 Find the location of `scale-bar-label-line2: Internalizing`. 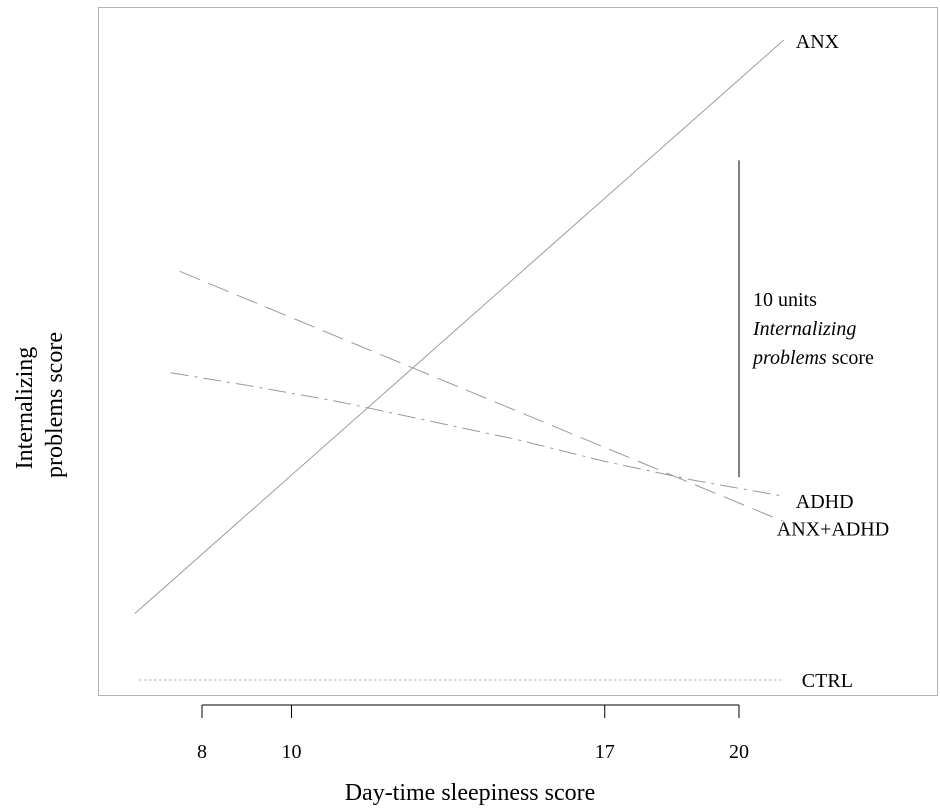

scale-bar-label-line2: Internalizing is located at coordinates (804, 329).